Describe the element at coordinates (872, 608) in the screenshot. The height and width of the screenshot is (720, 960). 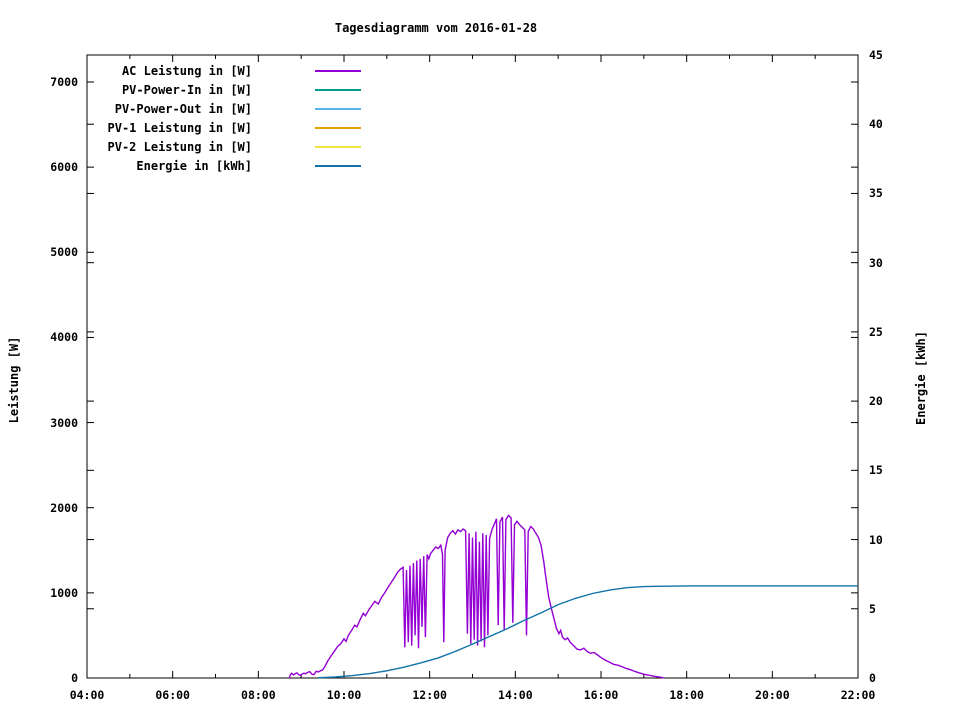
I see `y-right-tick-label: 5` at that location.